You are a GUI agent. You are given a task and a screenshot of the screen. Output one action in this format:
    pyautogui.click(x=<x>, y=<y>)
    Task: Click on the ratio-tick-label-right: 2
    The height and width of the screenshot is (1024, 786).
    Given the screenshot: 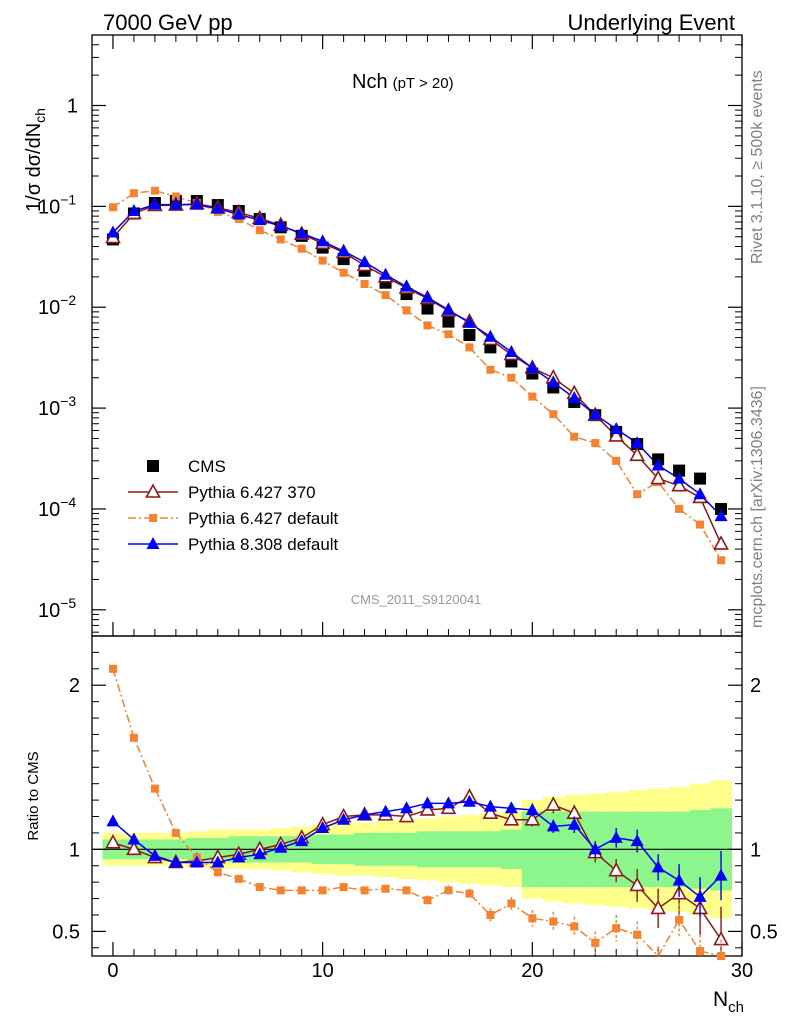 What is the action you would take?
    pyautogui.click(x=755, y=686)
    